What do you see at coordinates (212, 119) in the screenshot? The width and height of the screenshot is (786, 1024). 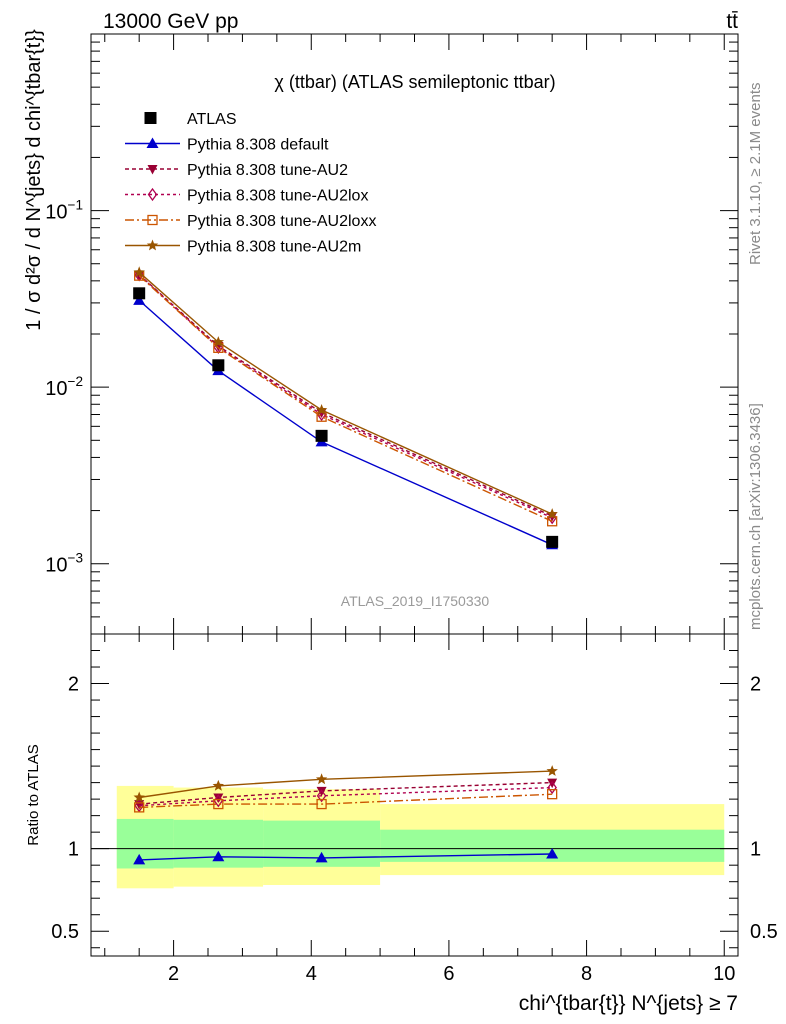 I see `legend-label: ATLAS` at bounding box center [212, 119].